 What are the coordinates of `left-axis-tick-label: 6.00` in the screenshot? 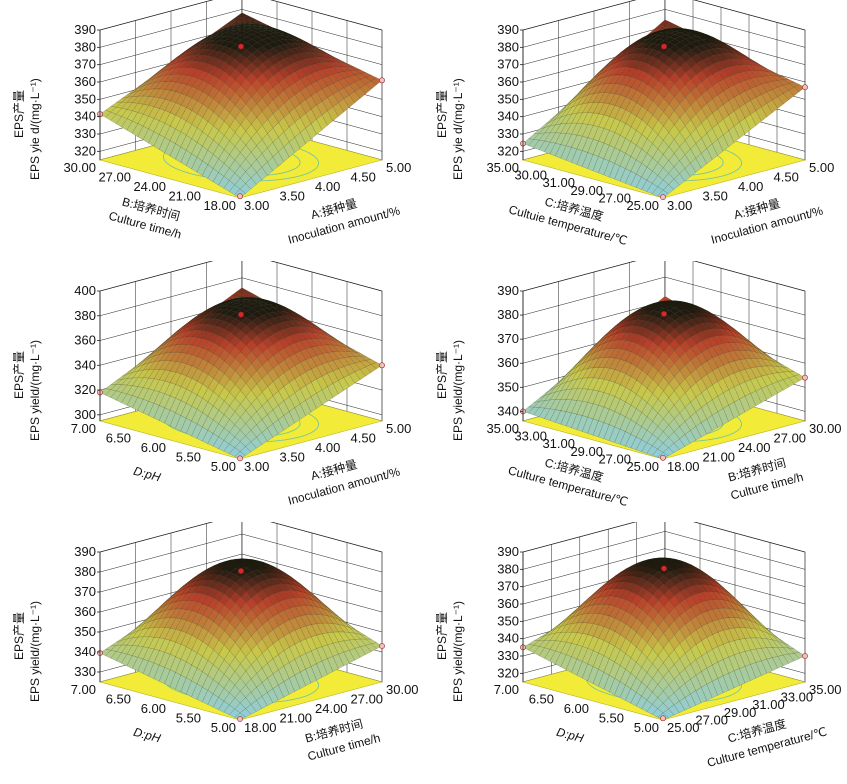 It's located at (153, 708).